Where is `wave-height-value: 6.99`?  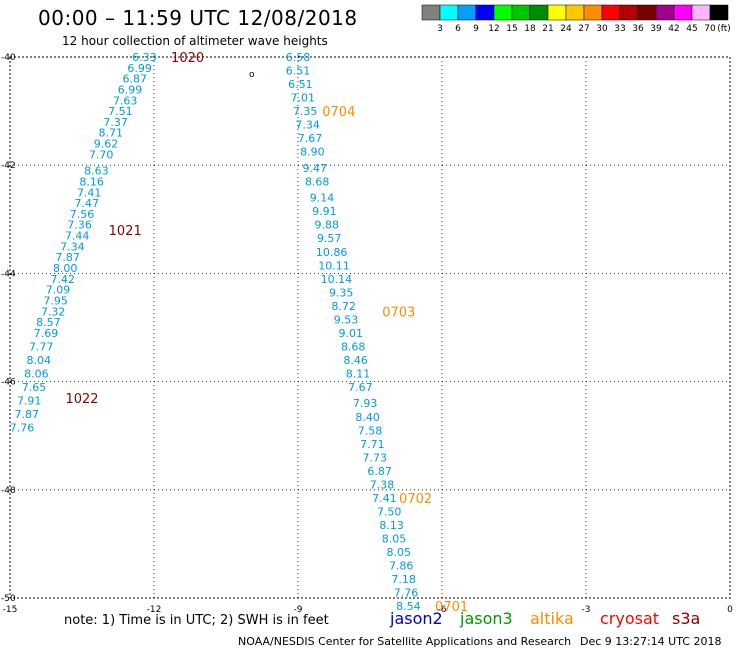
wave-height-value: 6.99 is located at coordinates (130, 89).